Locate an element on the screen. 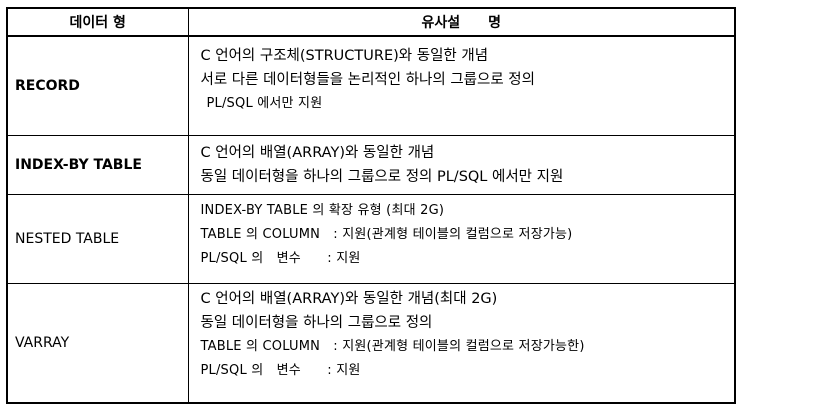 This screenshot has height=416, width=820. header-data-type: 데이터 형 is located at coordinates (97, 22).